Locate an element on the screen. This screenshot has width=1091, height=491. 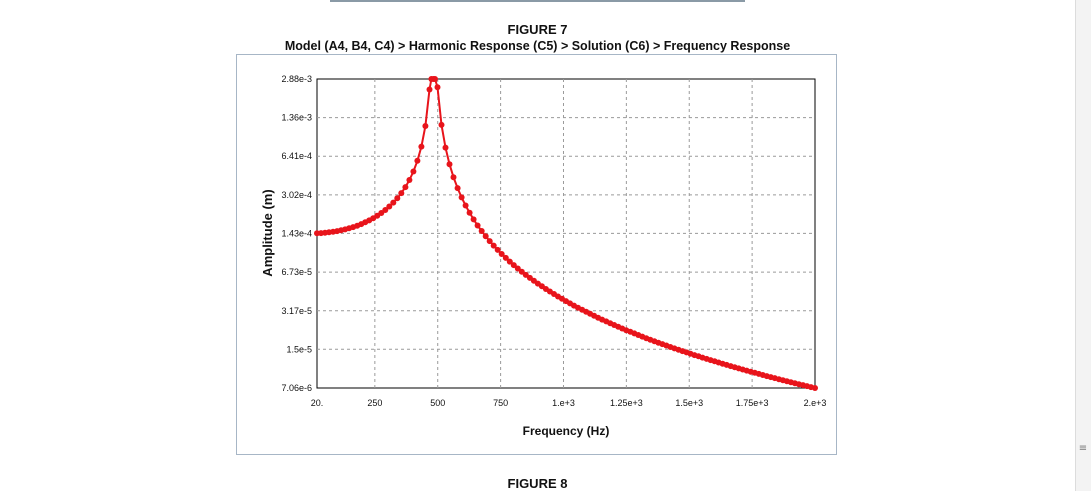
x-axis-label: Frequency (Hz) is located at coordinates (566, 431).